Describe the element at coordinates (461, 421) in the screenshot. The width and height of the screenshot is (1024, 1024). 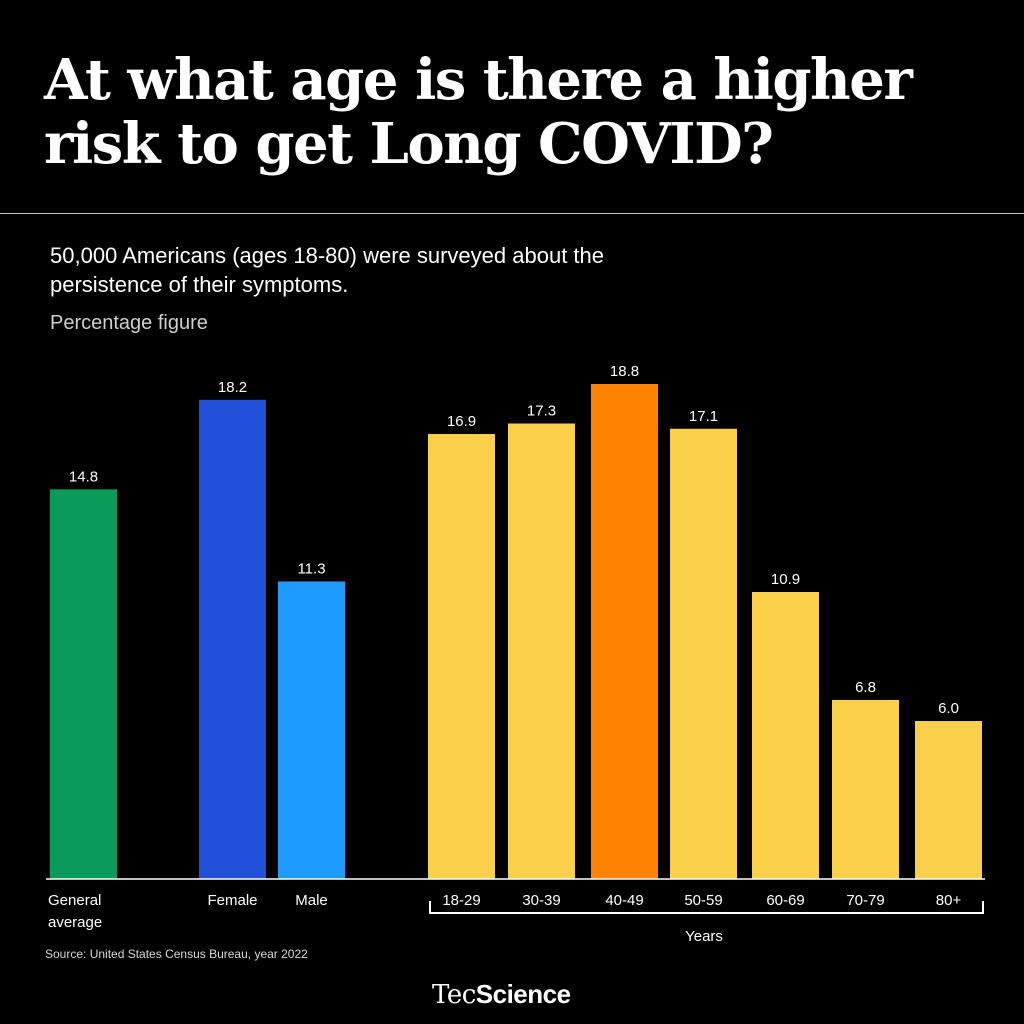
I see `value-label-3: 16.9` at that location.